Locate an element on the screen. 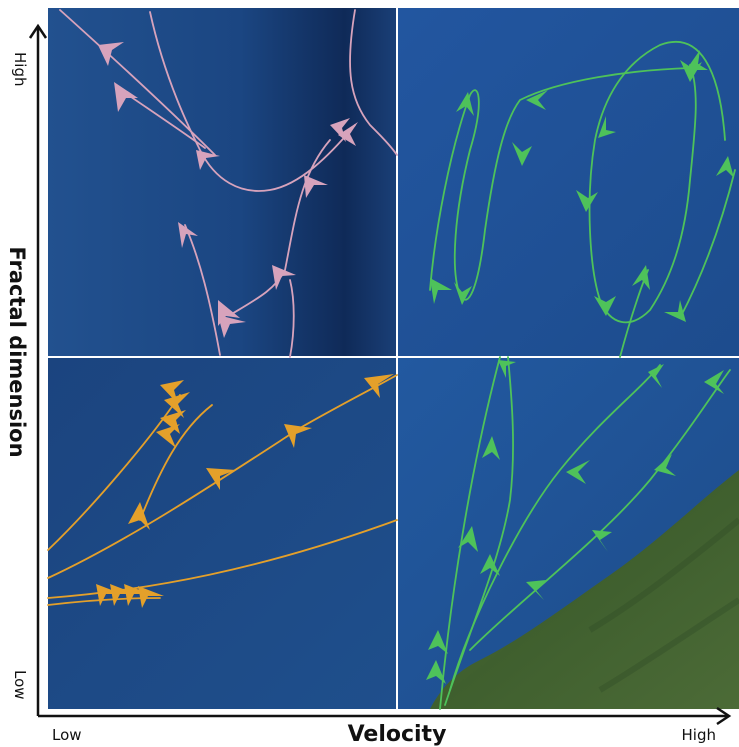  x-tick-high: High is located at coordinates (699, 735).